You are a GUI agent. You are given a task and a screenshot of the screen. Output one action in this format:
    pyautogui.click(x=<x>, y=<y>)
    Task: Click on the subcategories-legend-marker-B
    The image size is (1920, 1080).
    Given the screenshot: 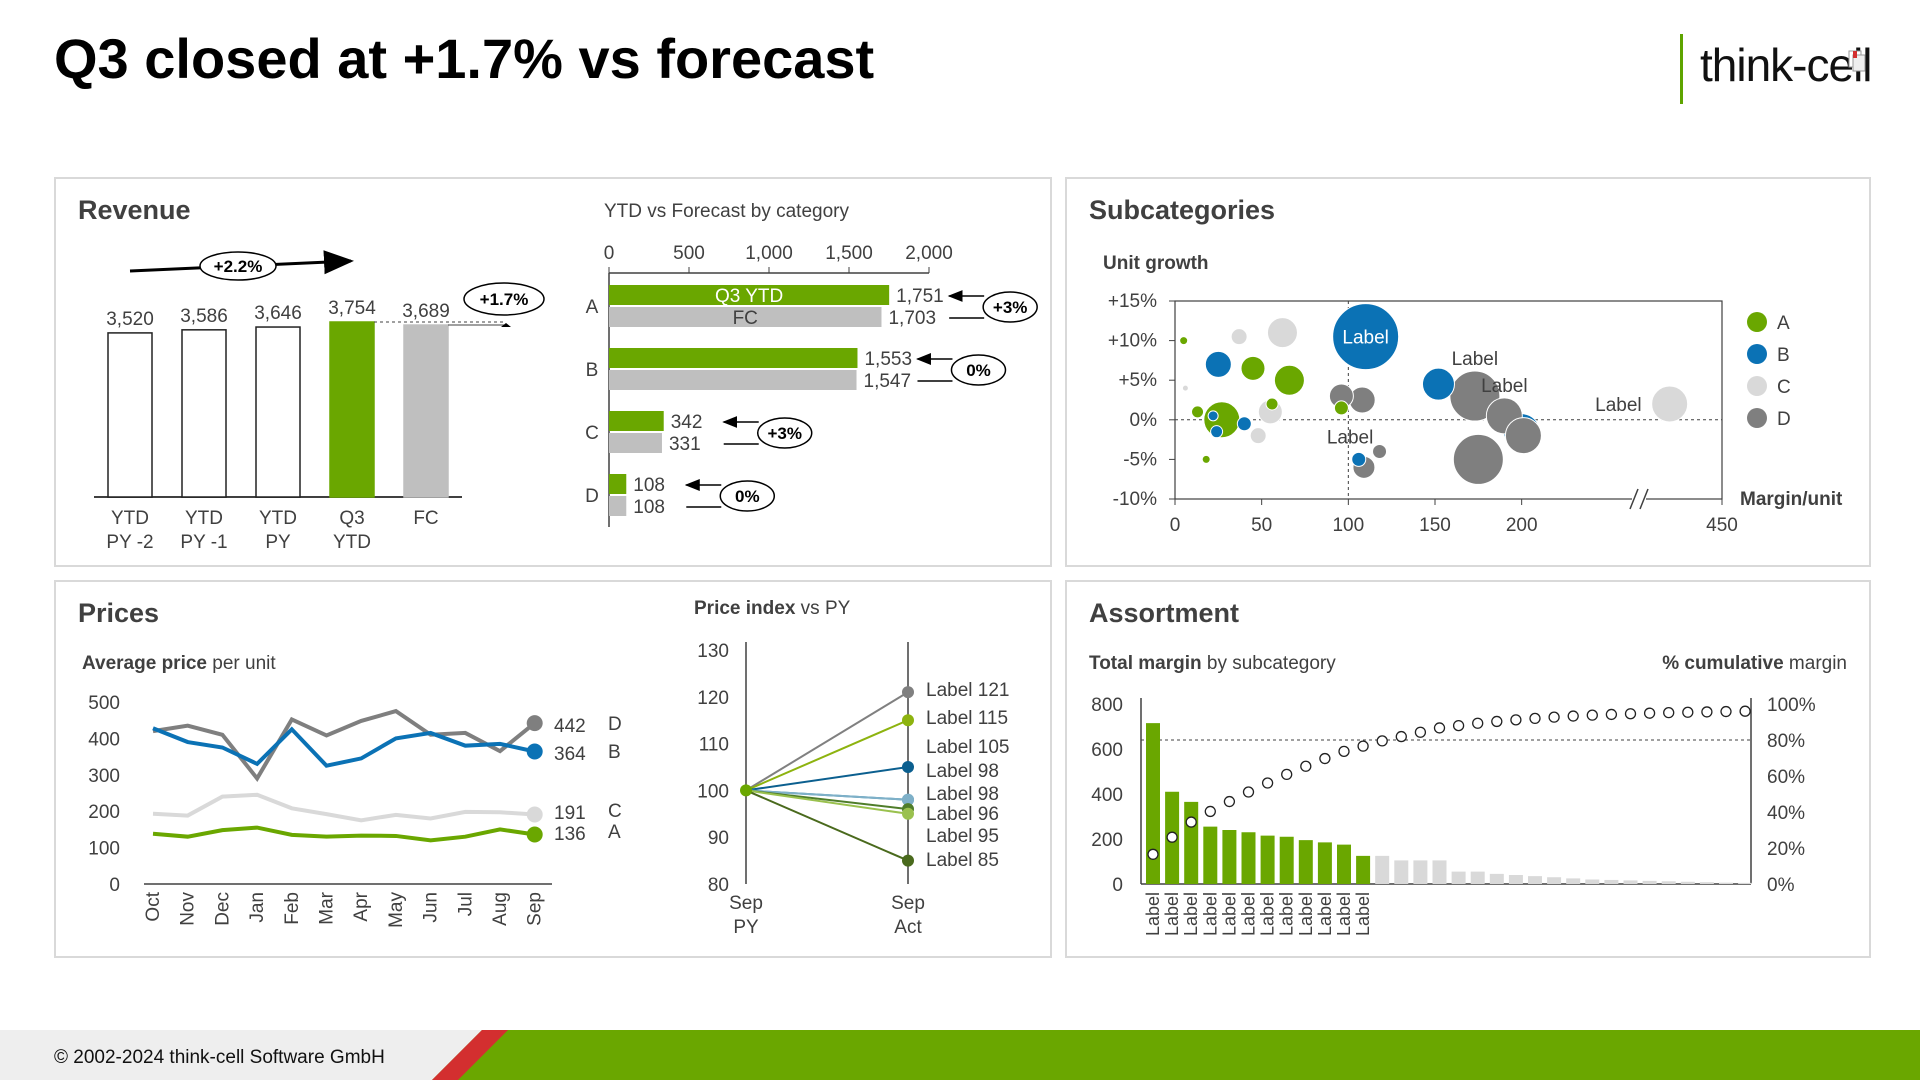 What is the action you would take?
    pyautogui.click(x=1757, y=354)
    